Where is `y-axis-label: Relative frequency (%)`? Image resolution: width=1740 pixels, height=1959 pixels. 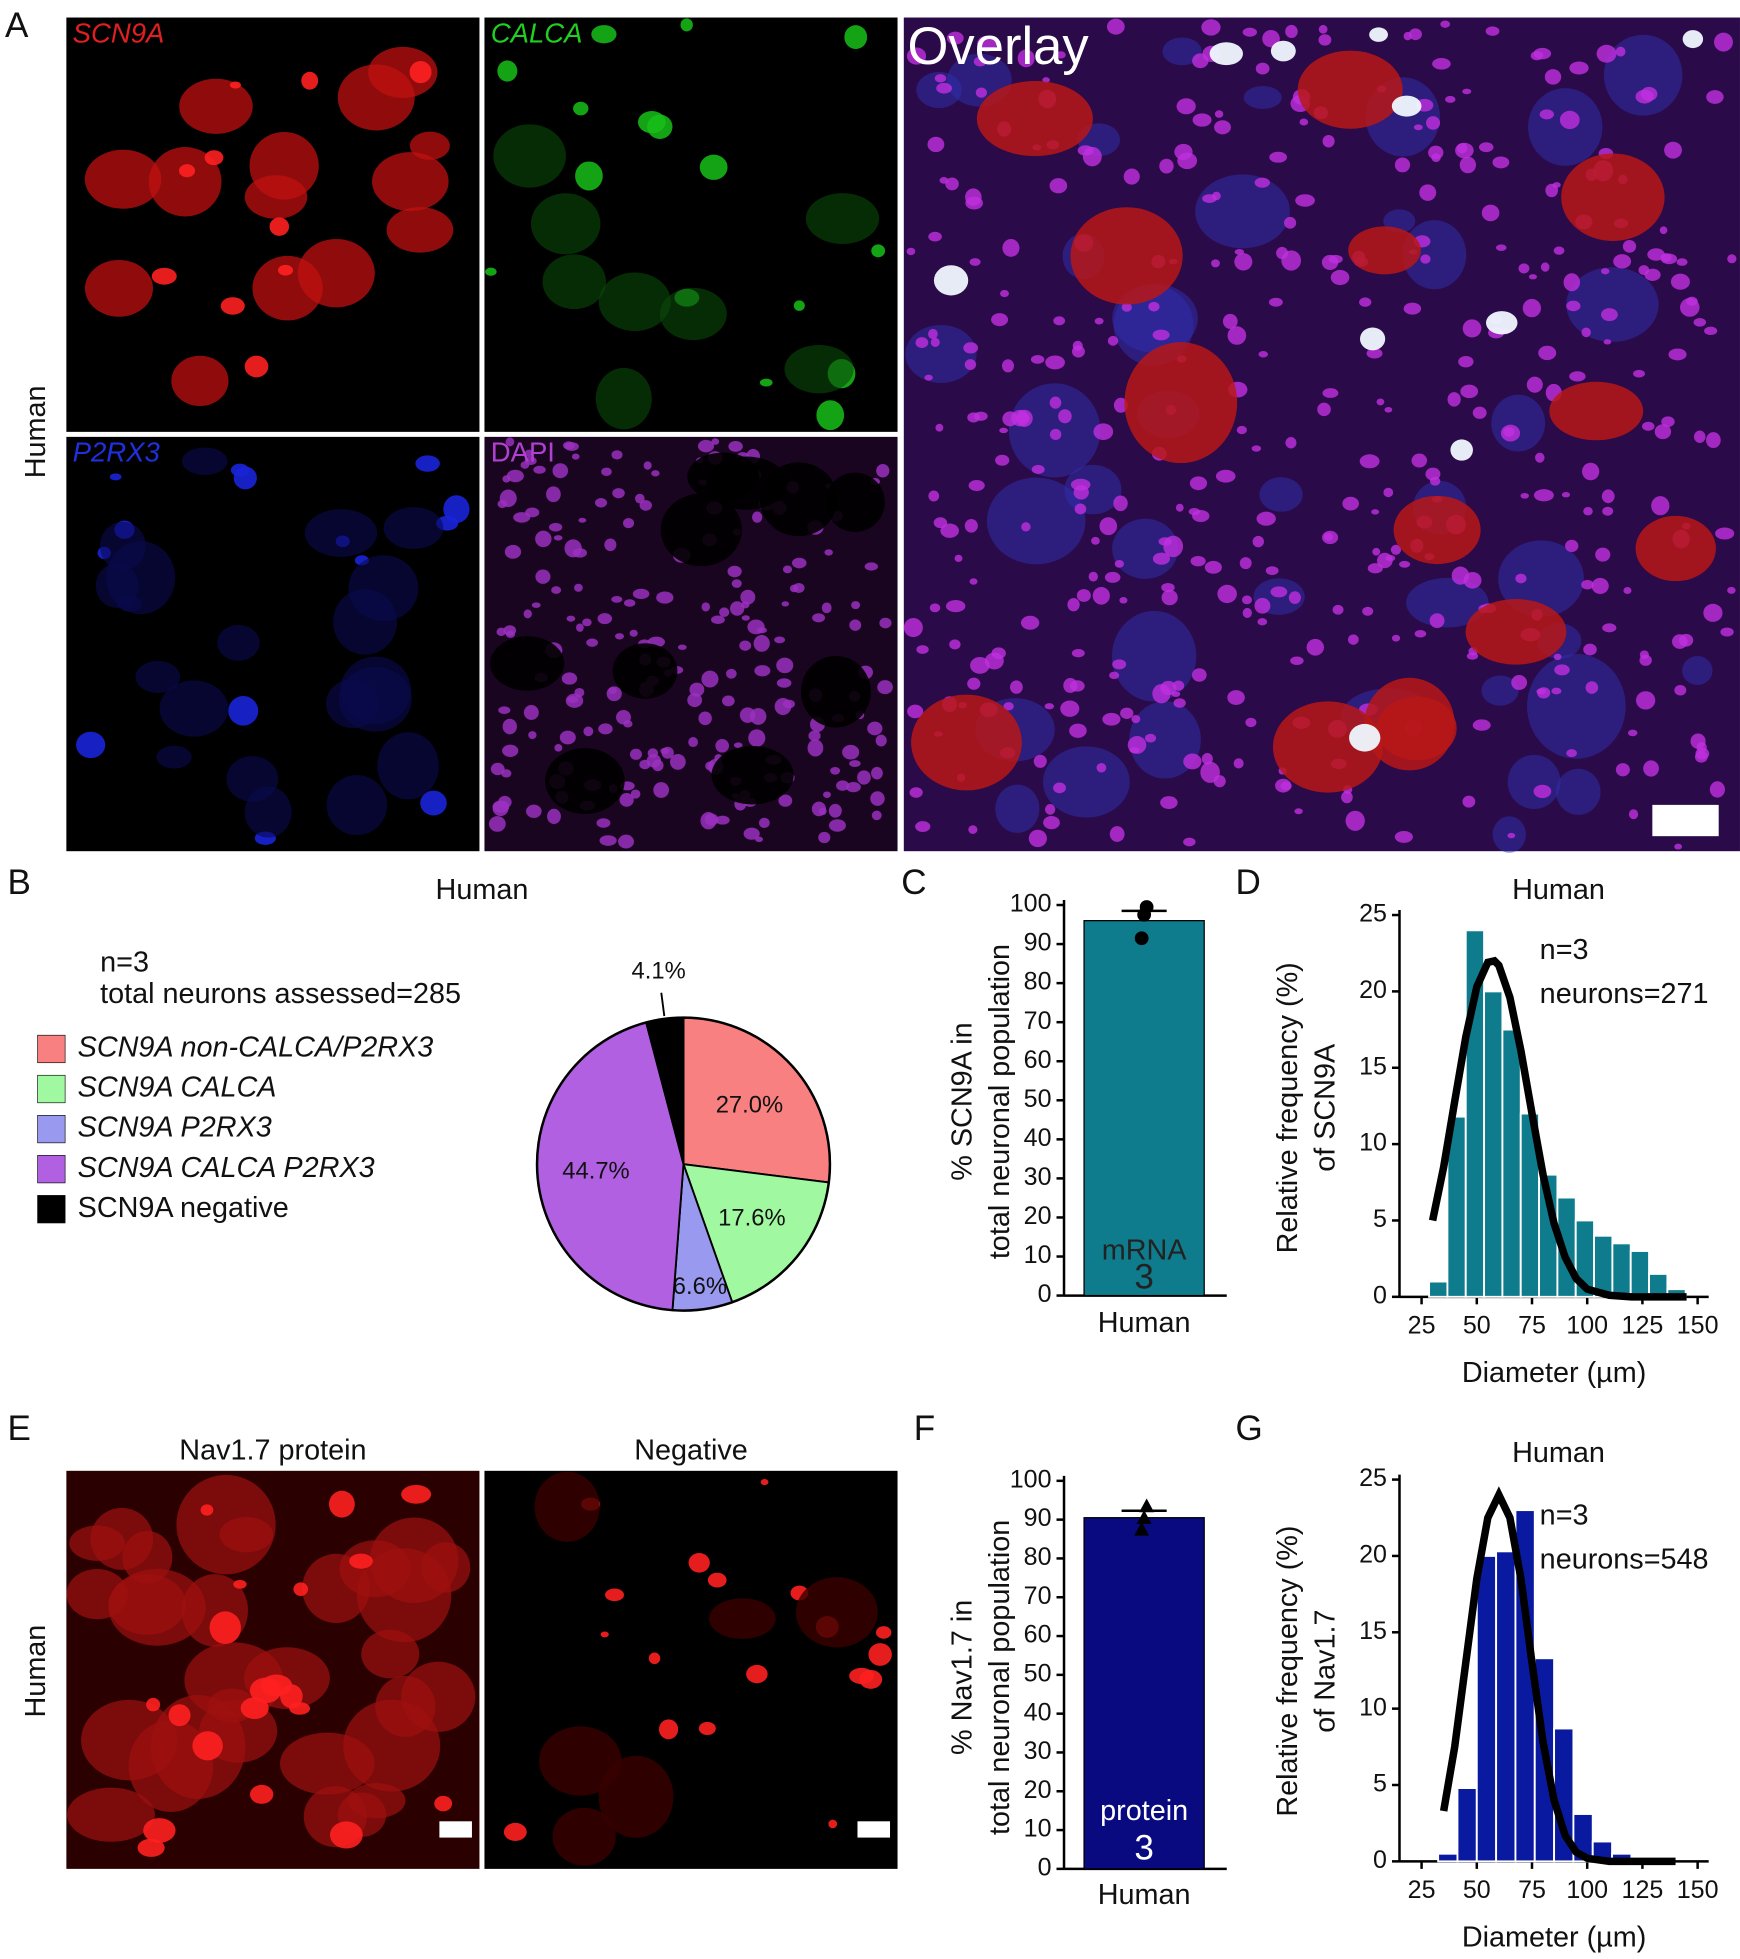
y-axis-label: Relative frequency (%) is located at coordinates (1288, 1107).